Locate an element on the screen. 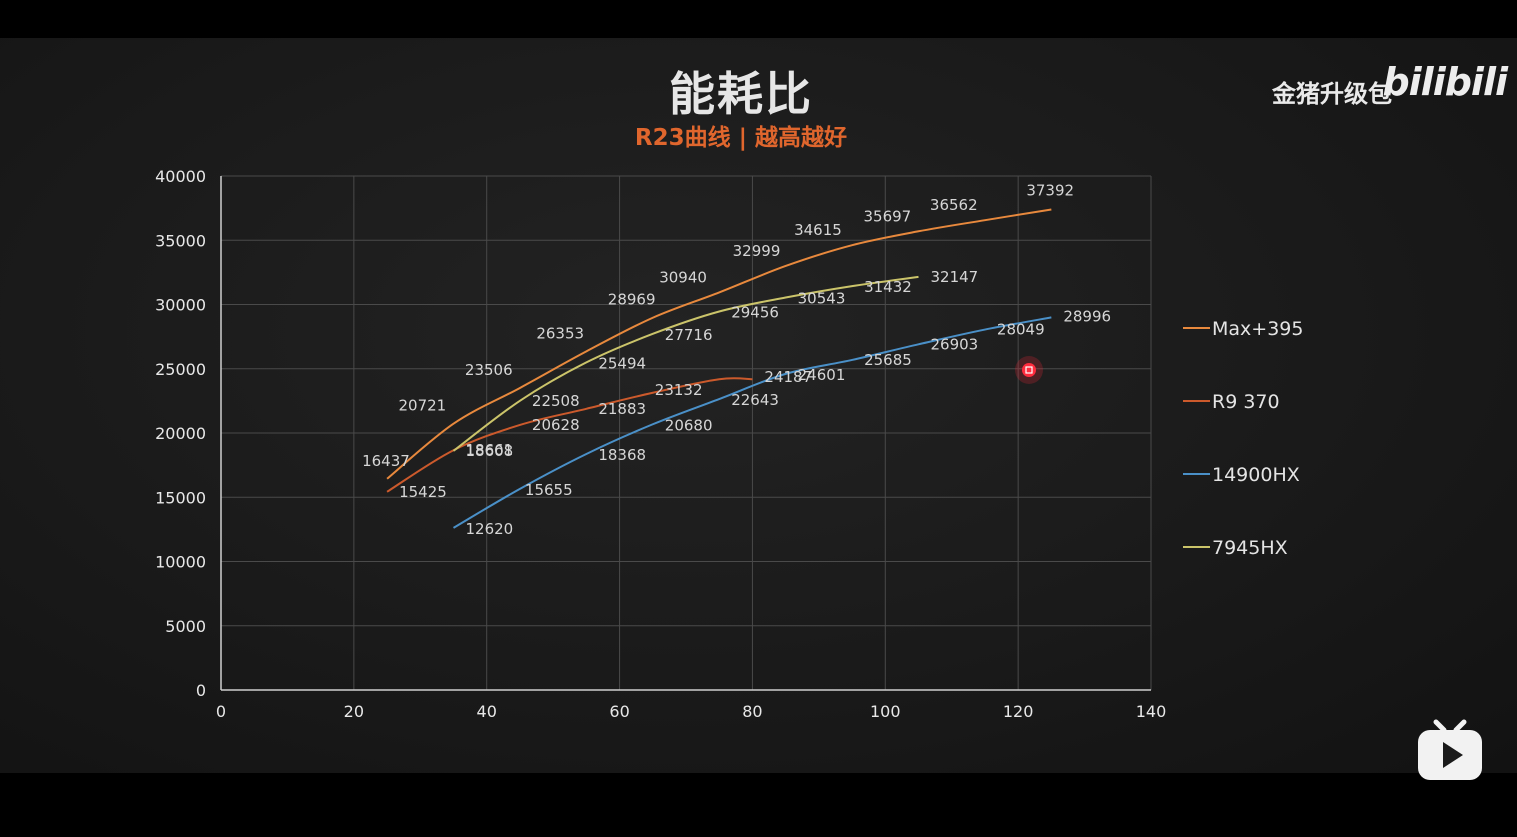  series-line-14900hx is located at coordinates (752, 422).